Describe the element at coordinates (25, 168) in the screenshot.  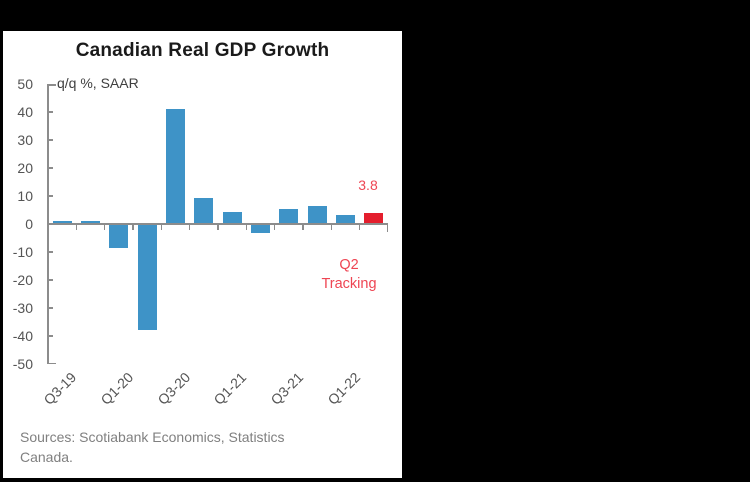
I see `y-tick-label-20: 20` at that location.